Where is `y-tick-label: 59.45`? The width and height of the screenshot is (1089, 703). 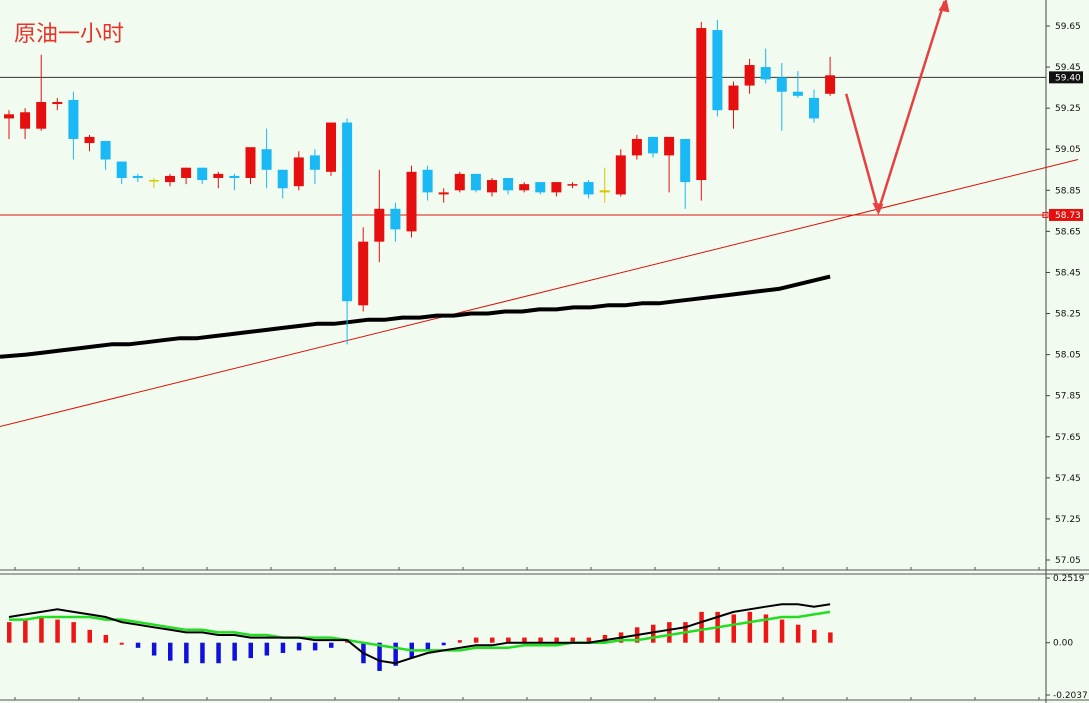
y-tick-label: 59.45 is located at coordinates (1068, 68).